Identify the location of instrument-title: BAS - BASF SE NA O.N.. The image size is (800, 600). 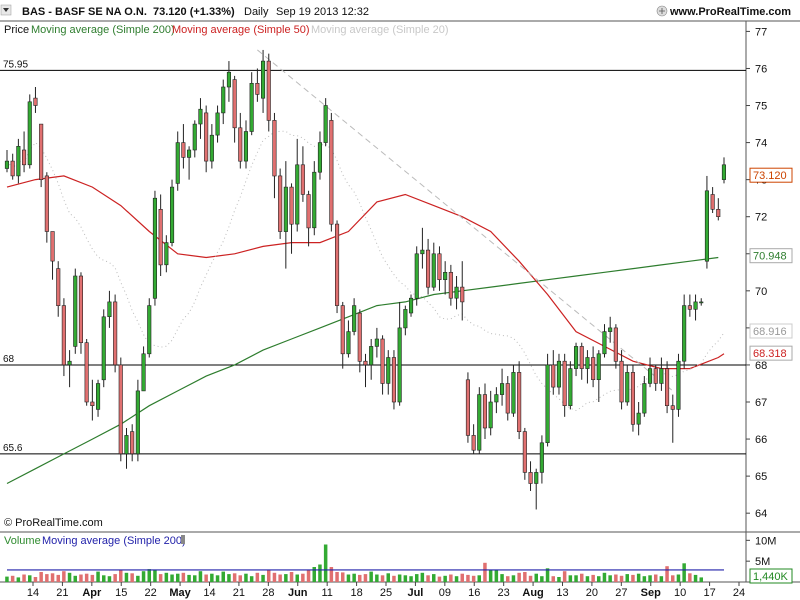
(84, 12).